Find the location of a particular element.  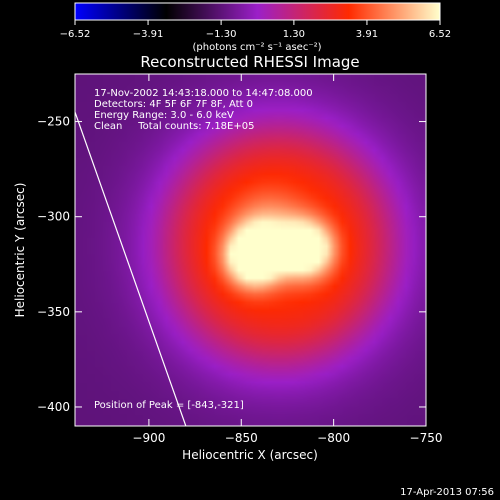

colorbar-tick-label: 6.52 is located at coordinates (440, 34).